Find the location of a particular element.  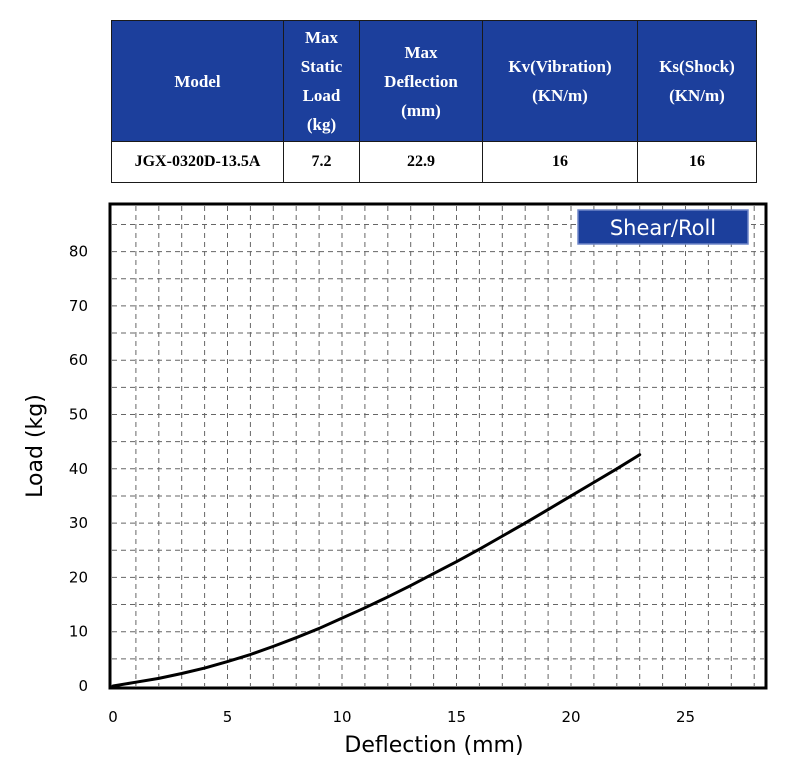

y-tick-label: 10 is located at coordinates (78, 632).